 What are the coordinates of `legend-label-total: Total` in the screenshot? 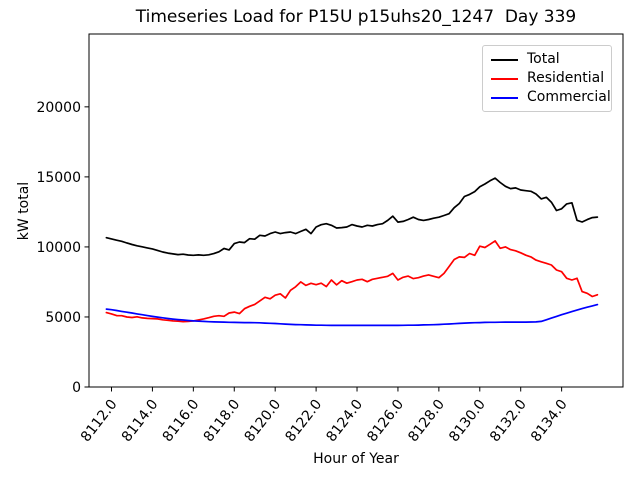 It's located at (543, 59).